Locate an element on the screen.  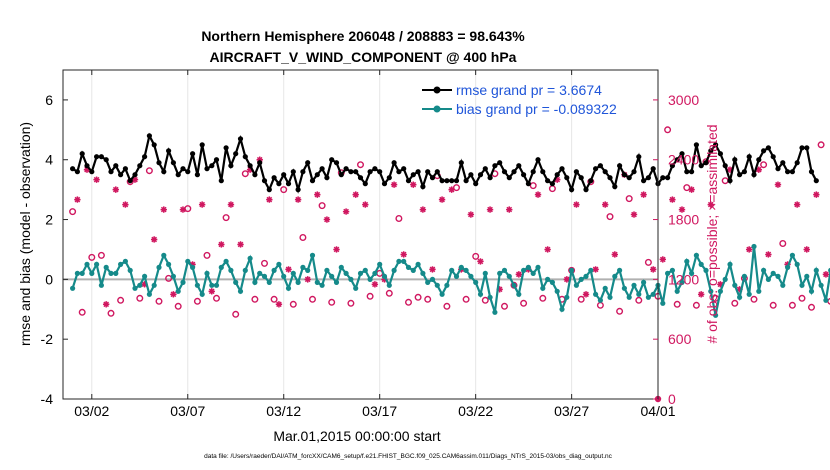
x-tick-label: 03/12 is located at coordinates (283, 411).